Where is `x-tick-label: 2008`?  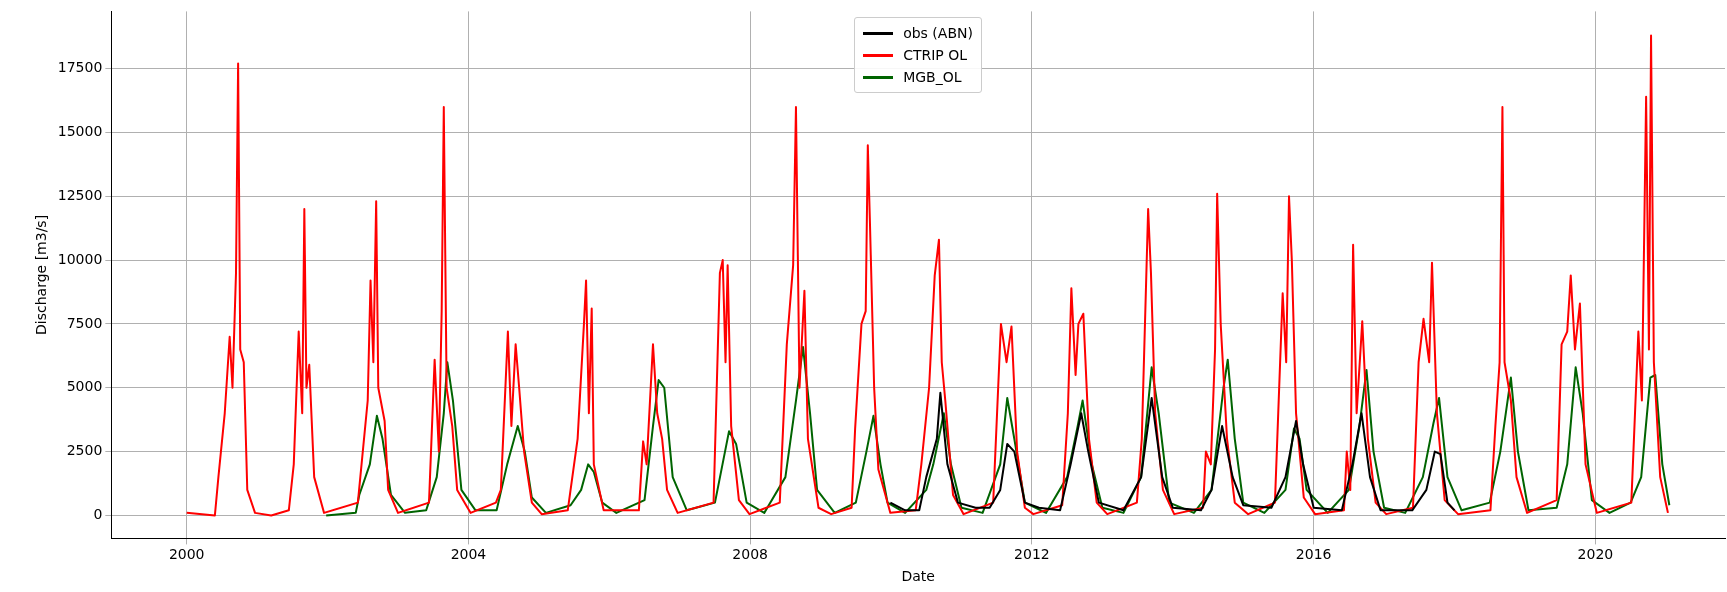 x-tick-label: 2008 is located at coordinates (750, 554).